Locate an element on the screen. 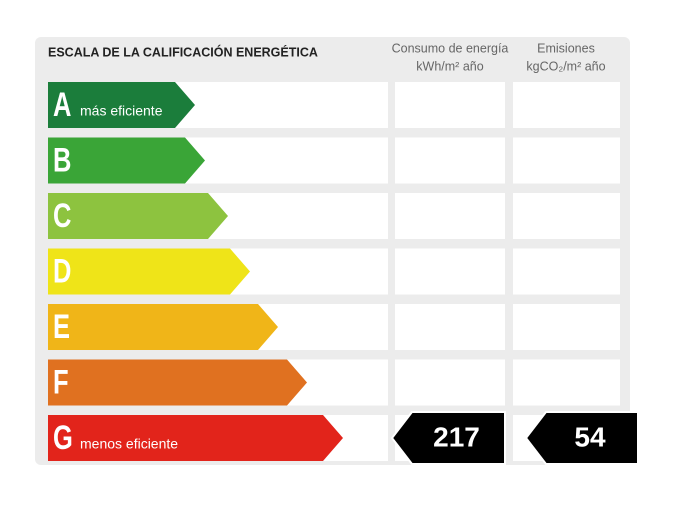  column-header: Consumo de energía is located at coordinates (450, 48).